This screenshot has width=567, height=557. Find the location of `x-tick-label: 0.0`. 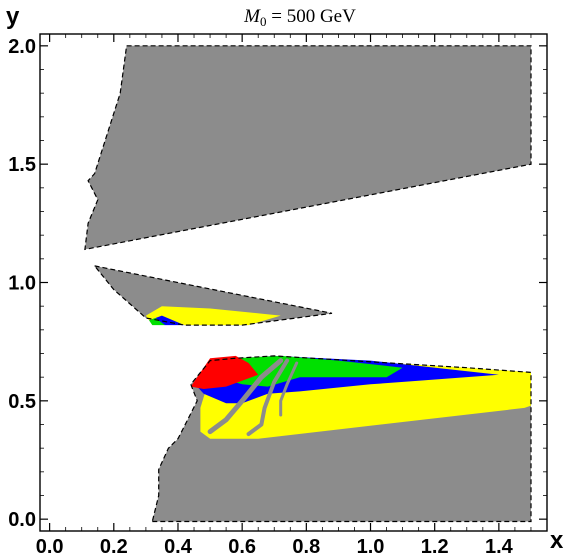

x-tick-label: 0.0 is located at coordinates (50, 546).